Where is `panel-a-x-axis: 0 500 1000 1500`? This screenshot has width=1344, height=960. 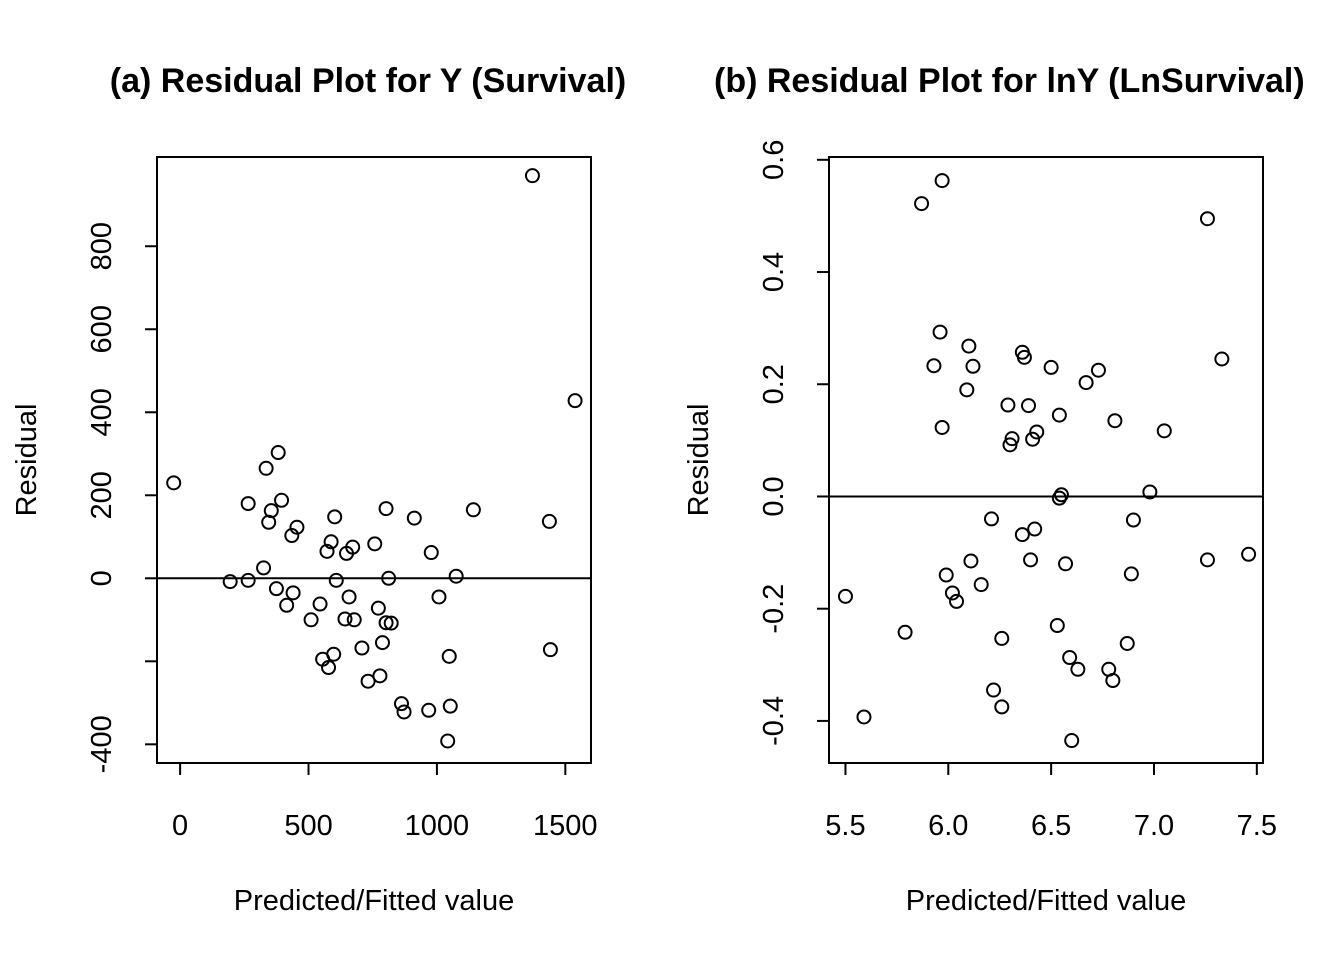
panel-a-x-axis: 0 500 1000 1500 is located at coordinates (385, 802).